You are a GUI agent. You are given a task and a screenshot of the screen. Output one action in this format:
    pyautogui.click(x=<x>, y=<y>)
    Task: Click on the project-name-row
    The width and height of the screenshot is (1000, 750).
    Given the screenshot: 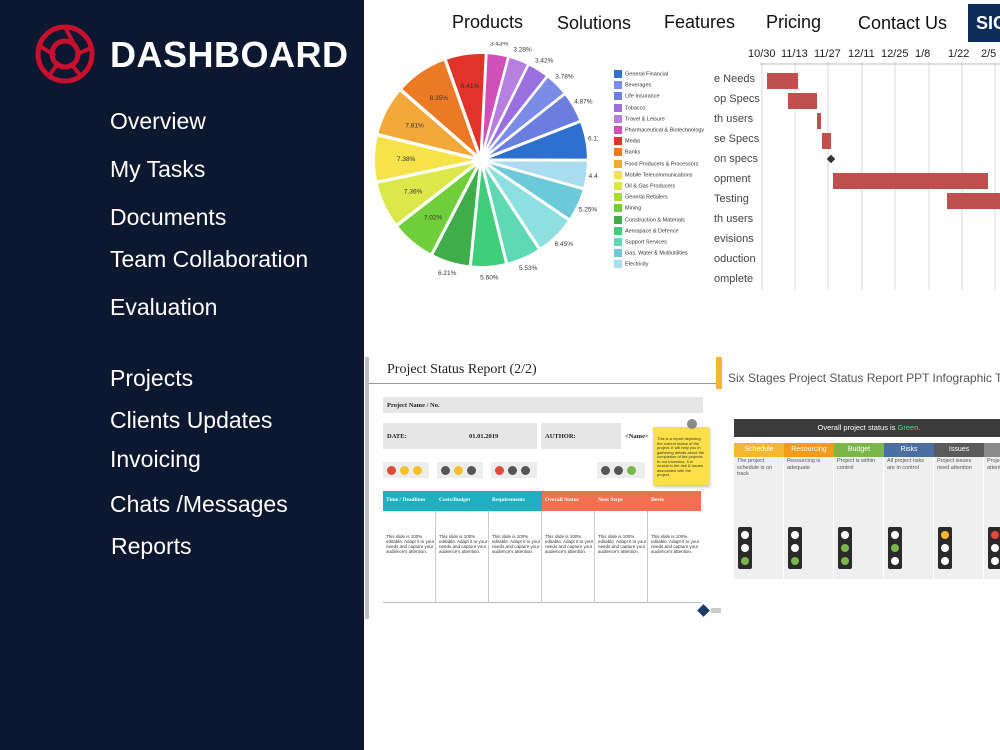 What is the action you would take?
    pyautogui.click(x=543, y=405)
    